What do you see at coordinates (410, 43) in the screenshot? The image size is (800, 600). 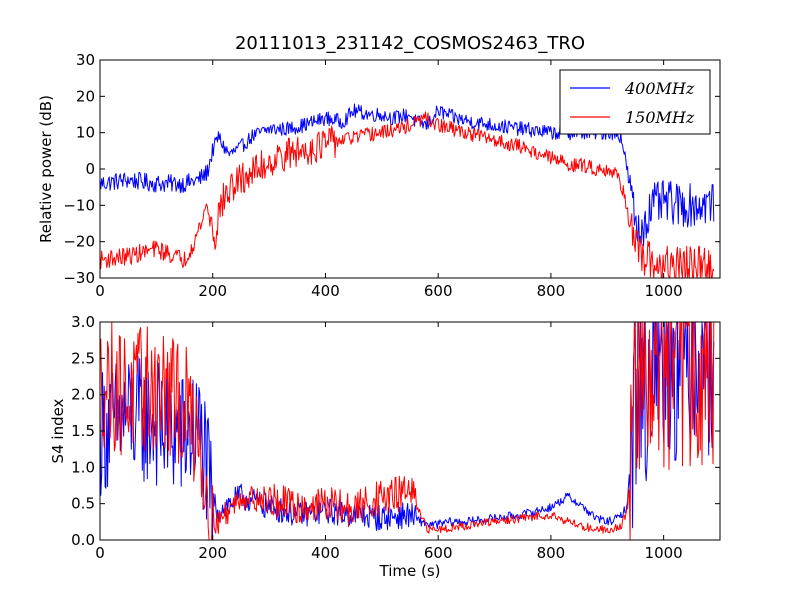 I see `chart-title: 20111013_231142_COSMOS2463_TRO` at bounding box center [410, 43].